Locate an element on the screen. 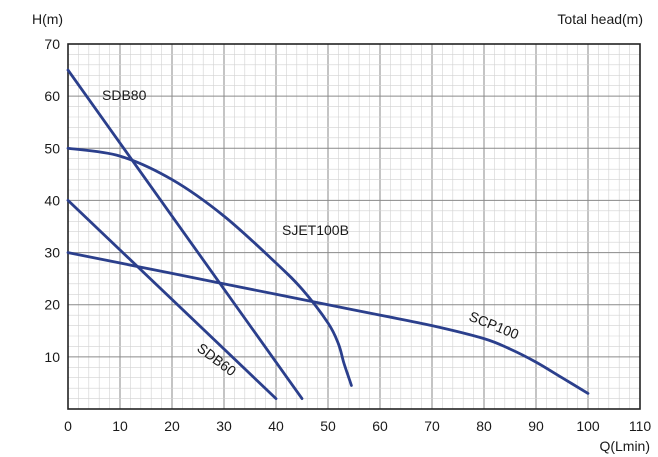  y-tick-label: 40 is located at coordinates (52, 200).